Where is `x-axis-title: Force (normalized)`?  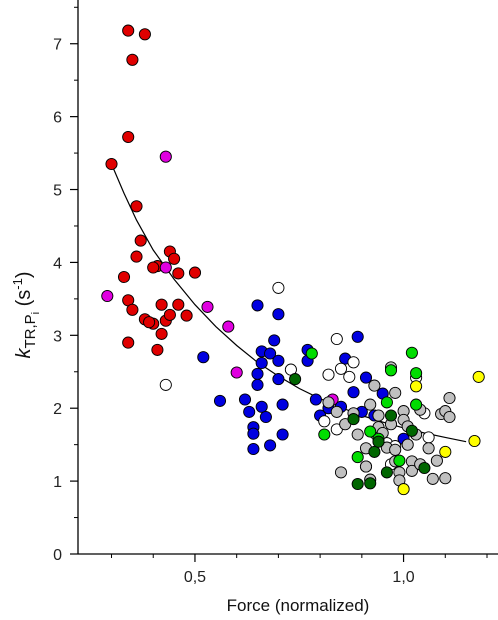 x-axis-title: Force (normalized) is located at coordinates (298, 605).